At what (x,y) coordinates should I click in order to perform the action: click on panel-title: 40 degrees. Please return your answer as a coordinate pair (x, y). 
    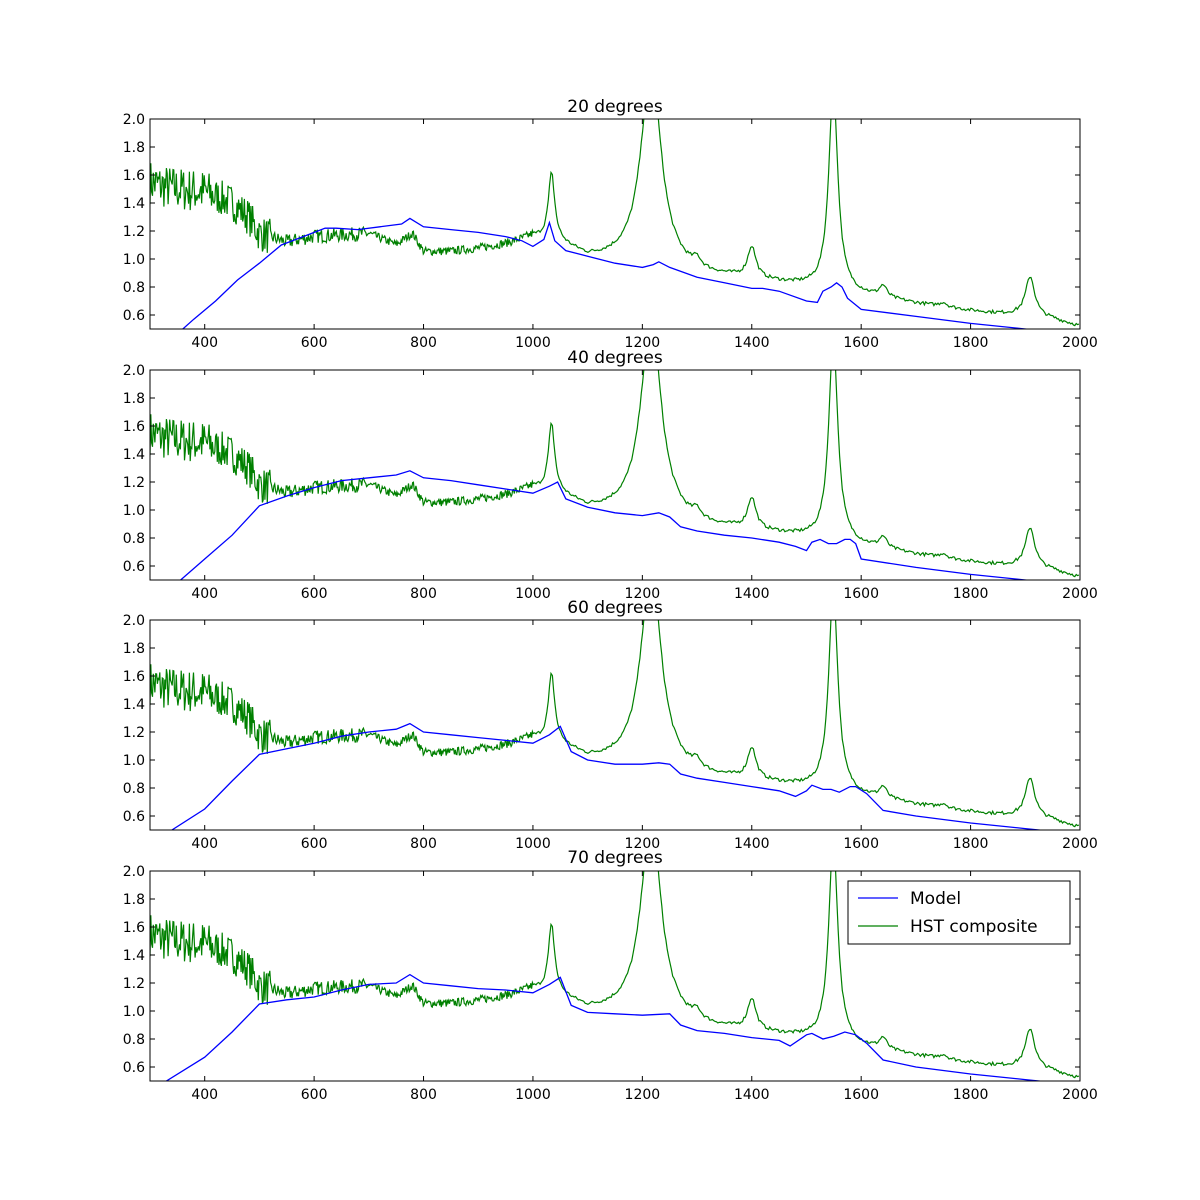
    Looking at the image, I should click on (615, 358).